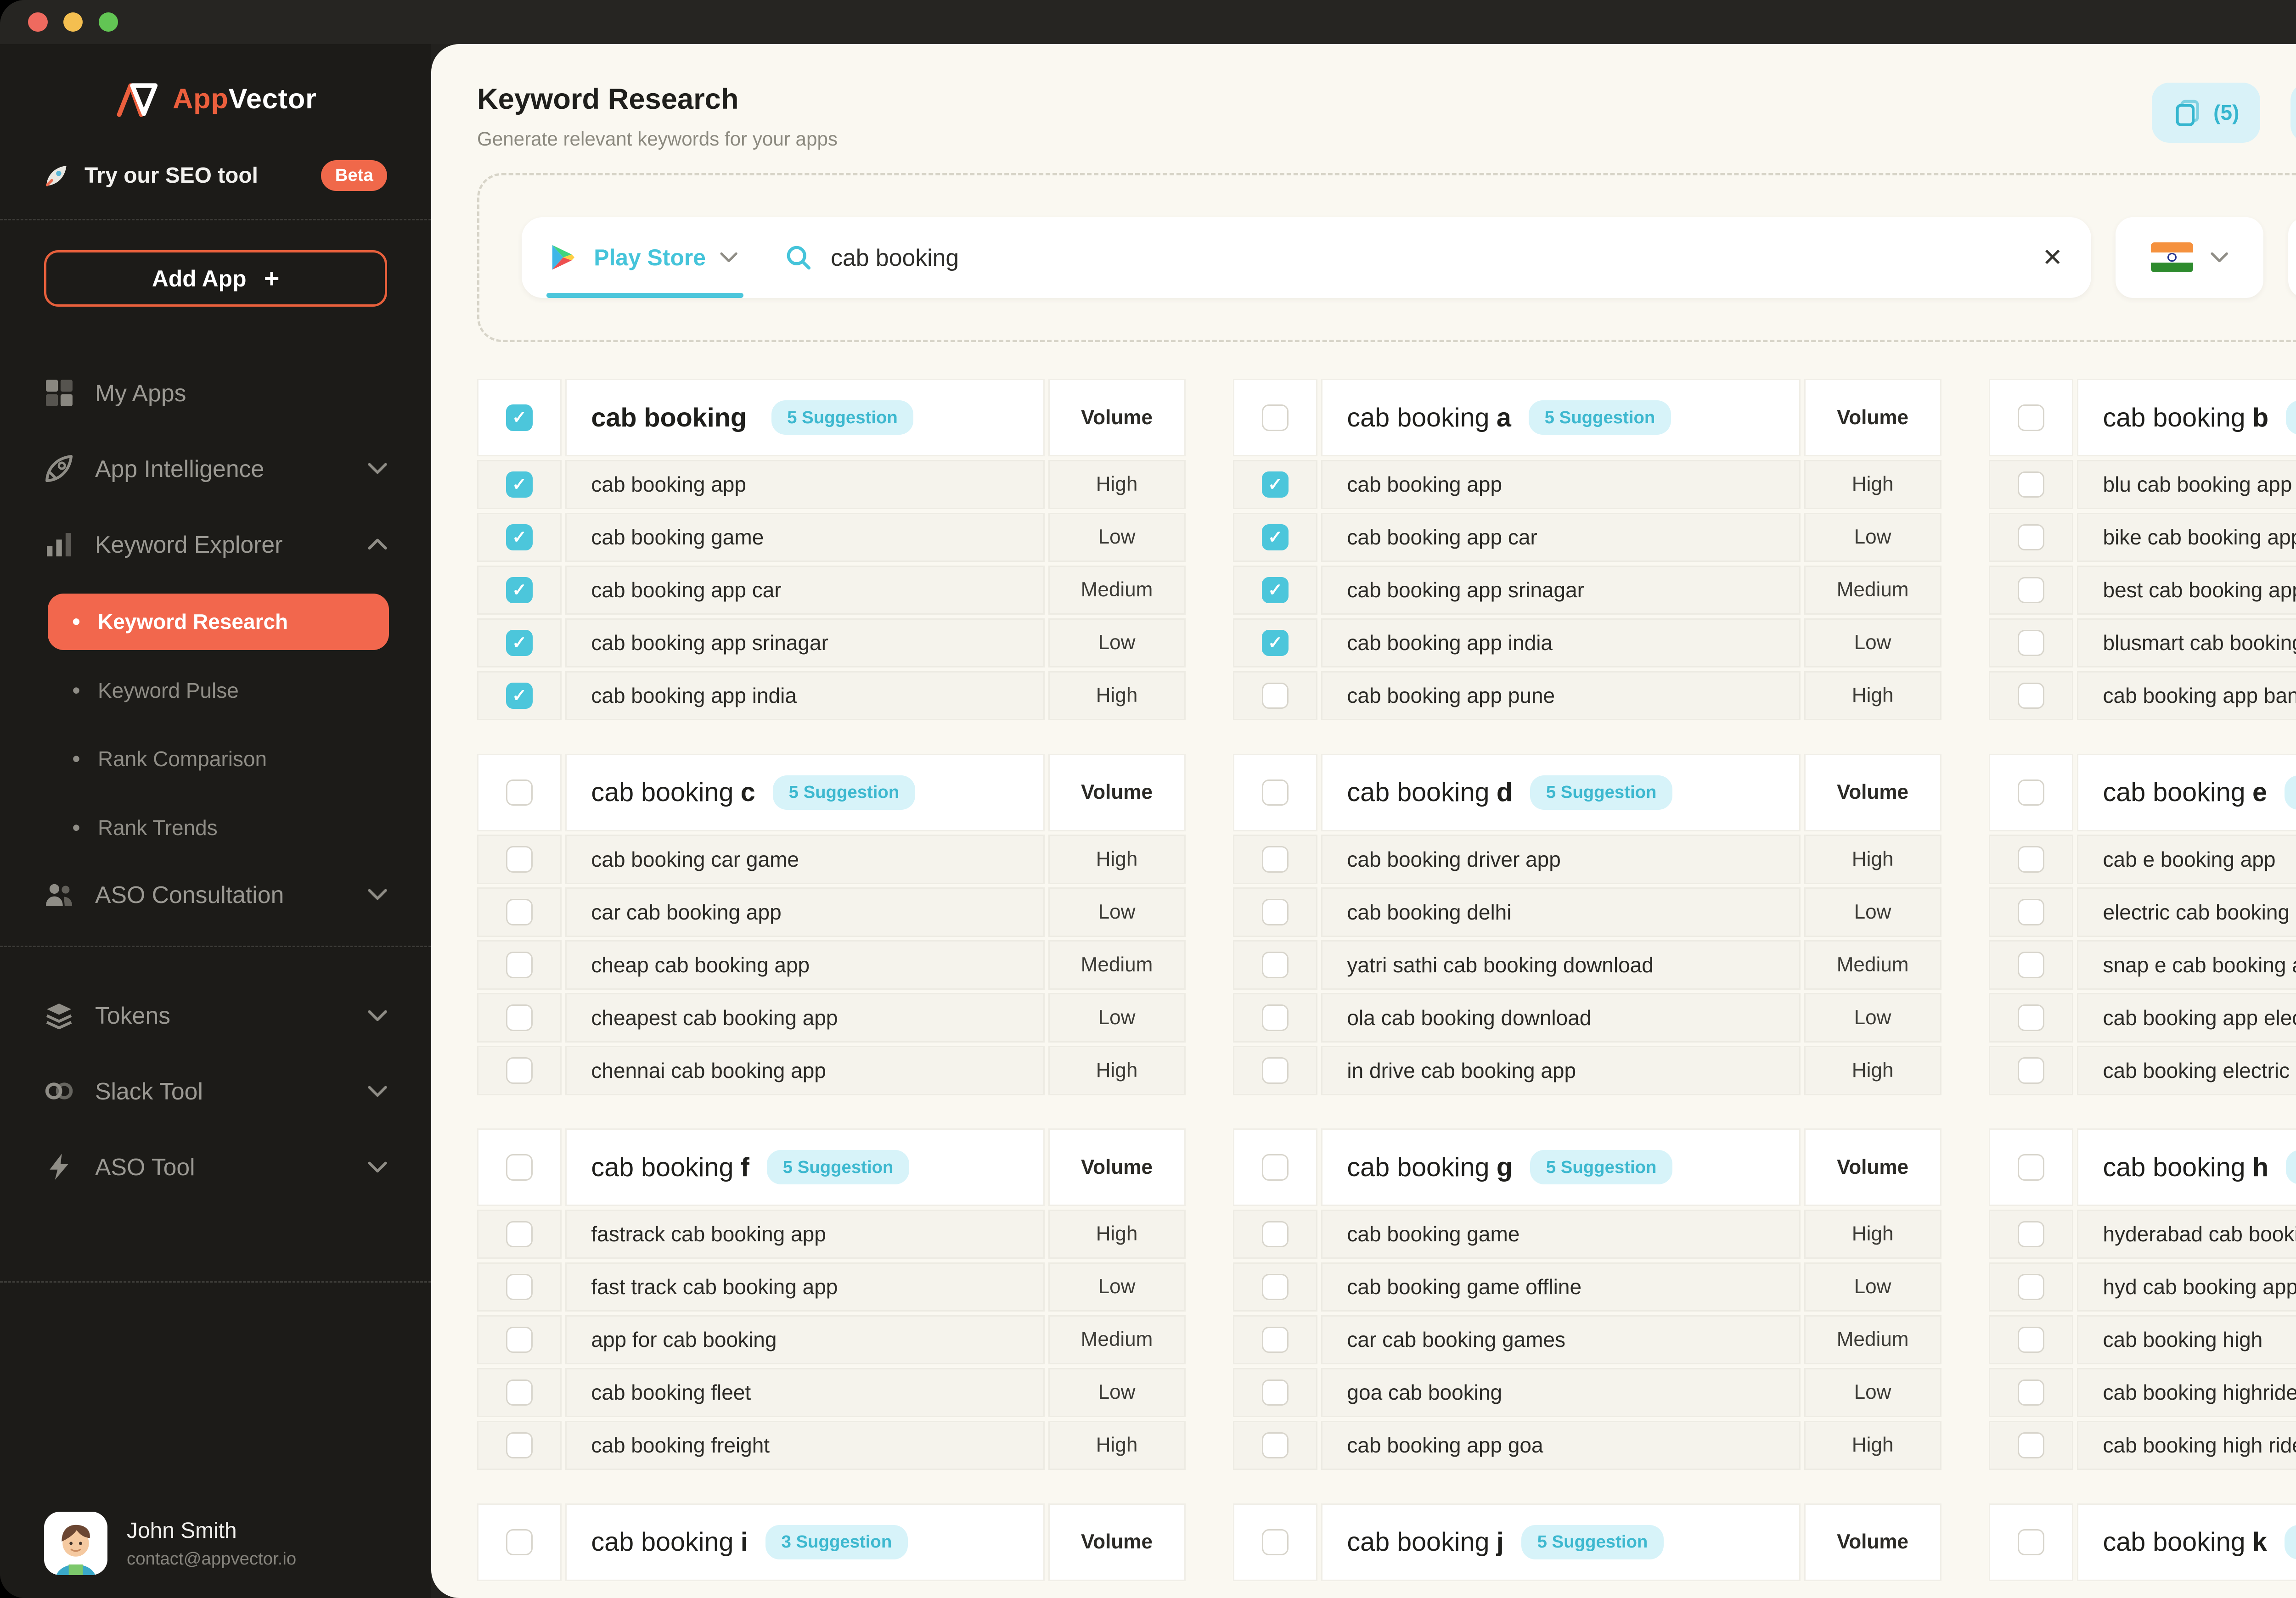  Describe the element at coordinates (2187, 1445) in the screenshot. I see `keyword-text: cab booking high rider` at that location.